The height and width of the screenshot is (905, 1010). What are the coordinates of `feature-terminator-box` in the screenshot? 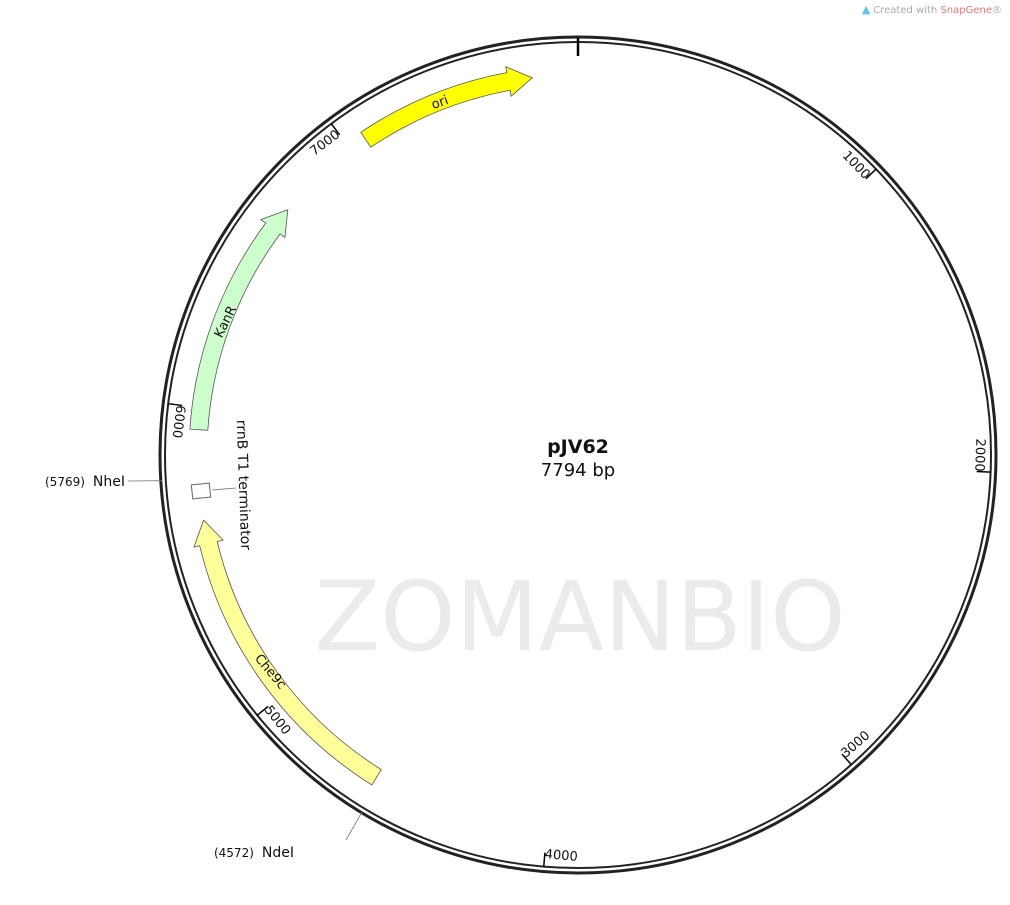 It's located at (201, 491).